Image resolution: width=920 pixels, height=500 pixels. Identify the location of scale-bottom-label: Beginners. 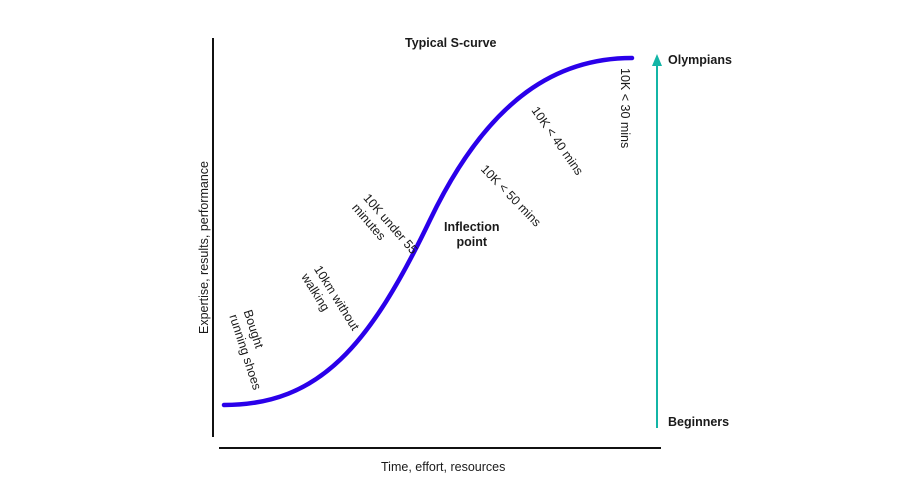
(699, 422).